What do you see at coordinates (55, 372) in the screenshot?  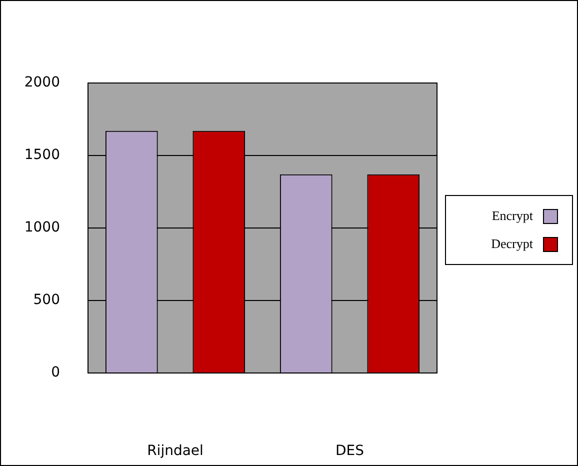 I see `y-tick-label: 0` at bounding box center [55, 372].